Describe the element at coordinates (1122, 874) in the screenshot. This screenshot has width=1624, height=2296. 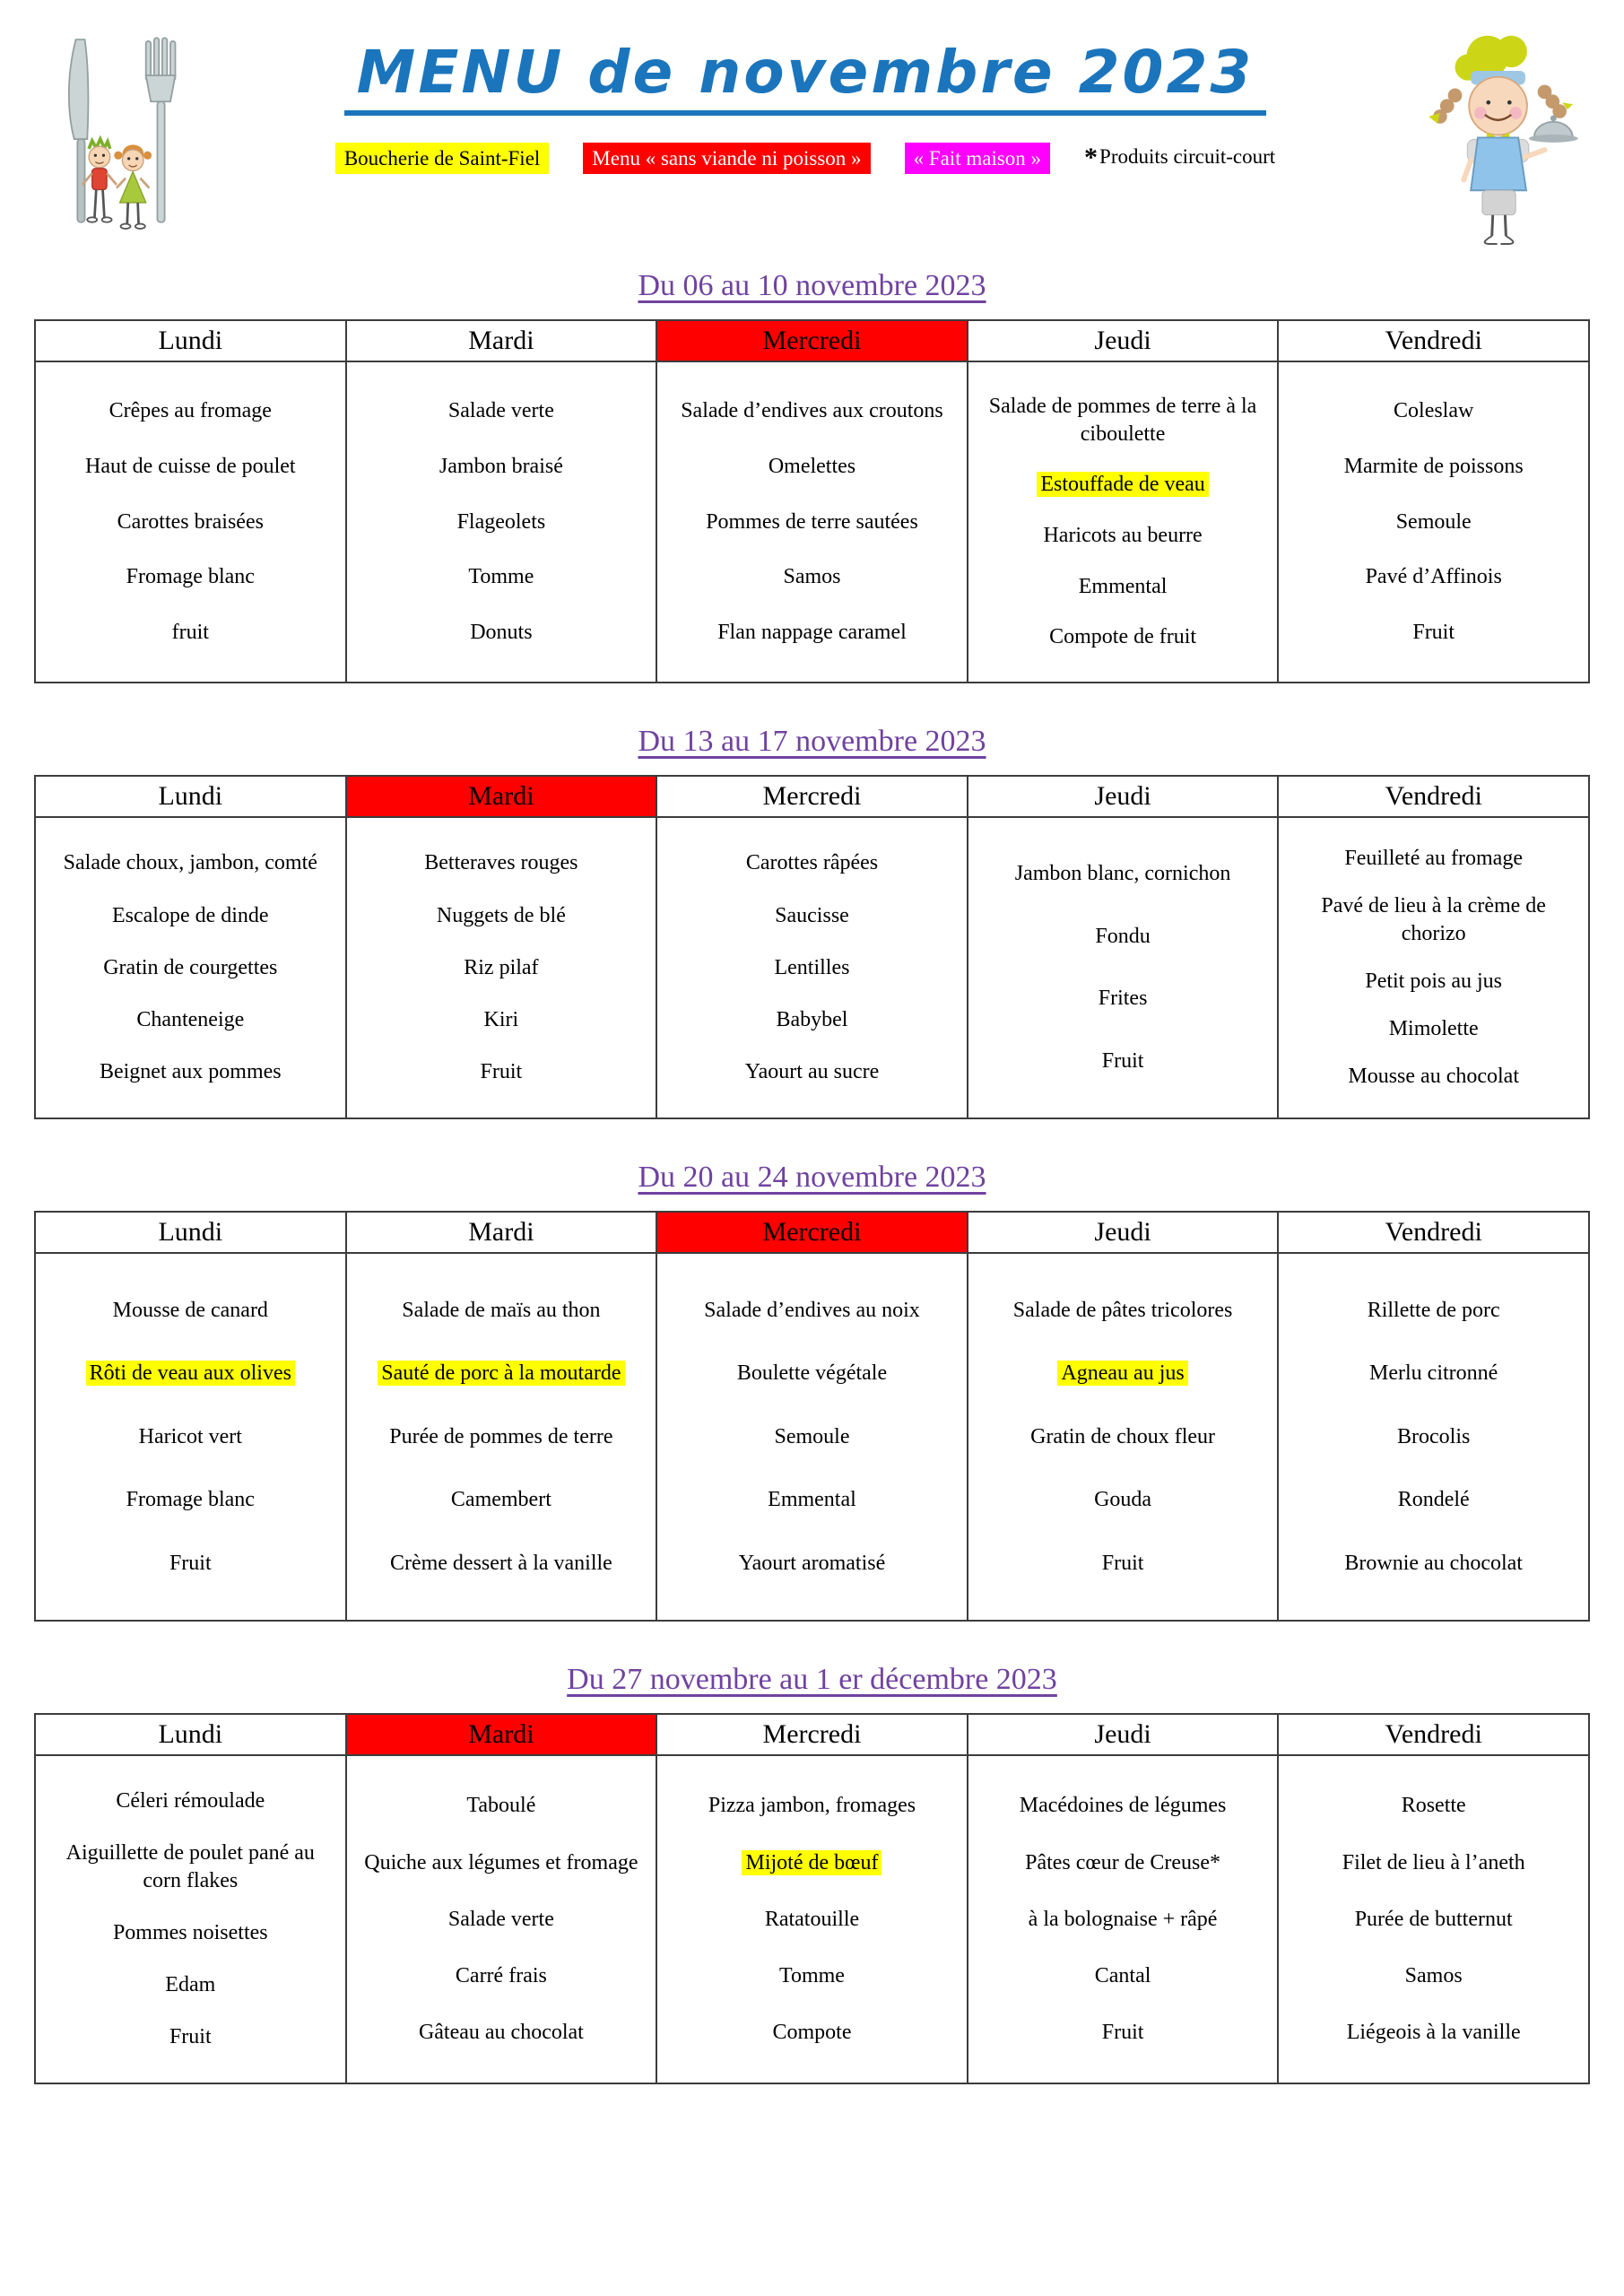
I see `menu-item: Jambon blanc, cornichon` at that location.